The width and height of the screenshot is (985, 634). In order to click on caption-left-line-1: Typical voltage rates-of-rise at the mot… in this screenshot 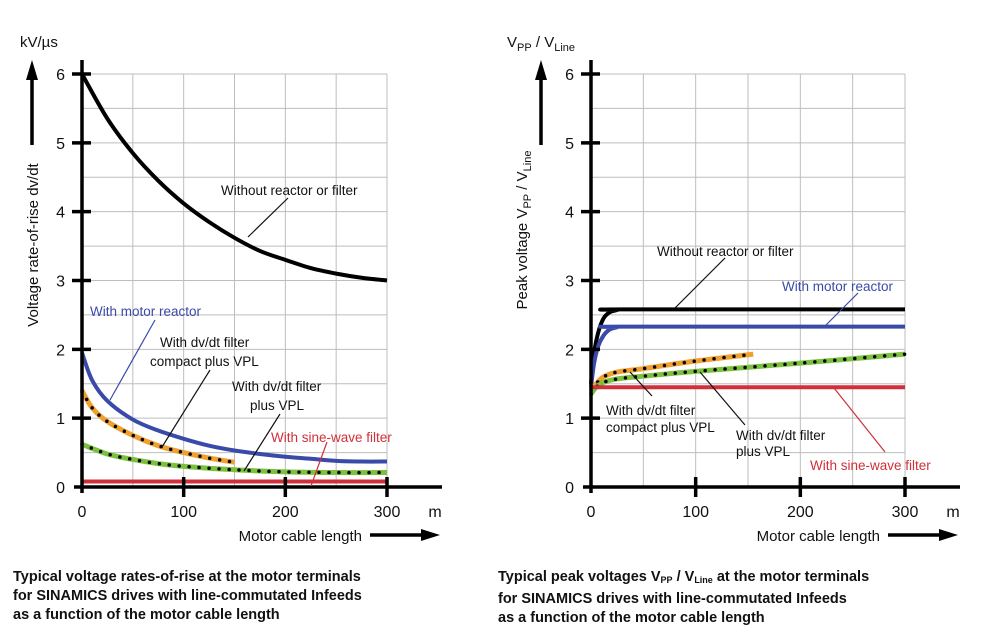, I will do `click(187, 577)`.